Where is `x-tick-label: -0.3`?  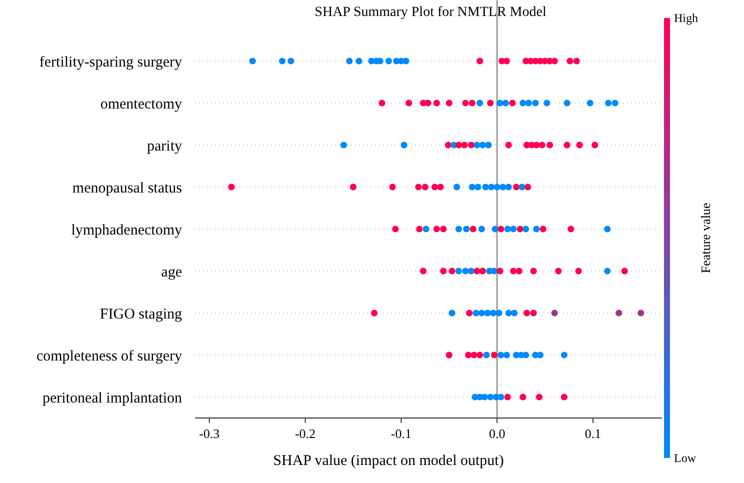
x-tick-label: -0.3 is located at coordinates (209, 433).